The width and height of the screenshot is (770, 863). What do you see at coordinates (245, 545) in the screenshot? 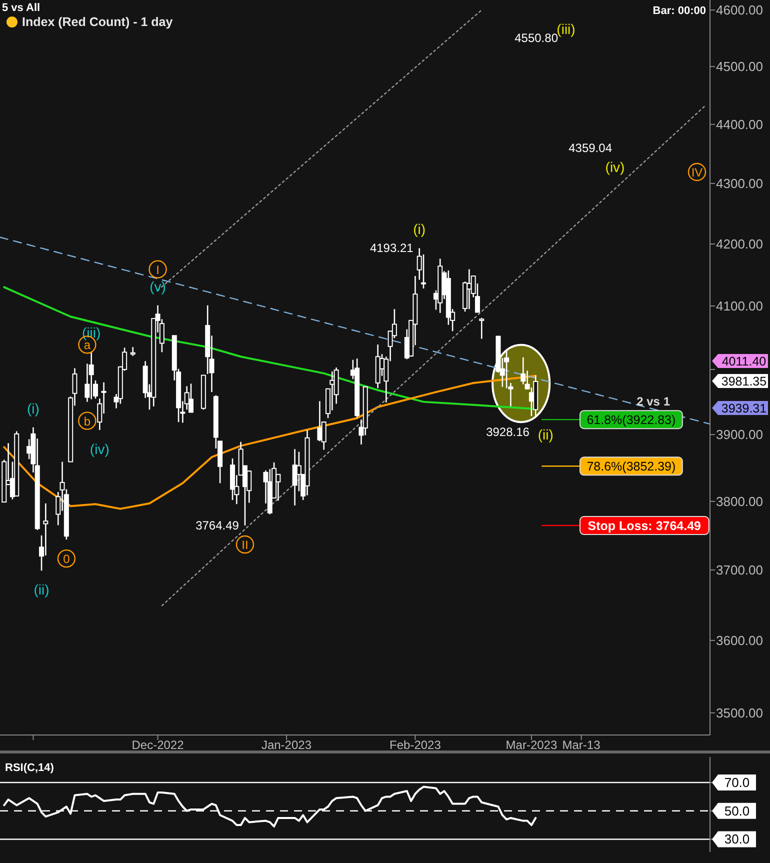
I see `annotation: II` at bounding box center [245, 545].